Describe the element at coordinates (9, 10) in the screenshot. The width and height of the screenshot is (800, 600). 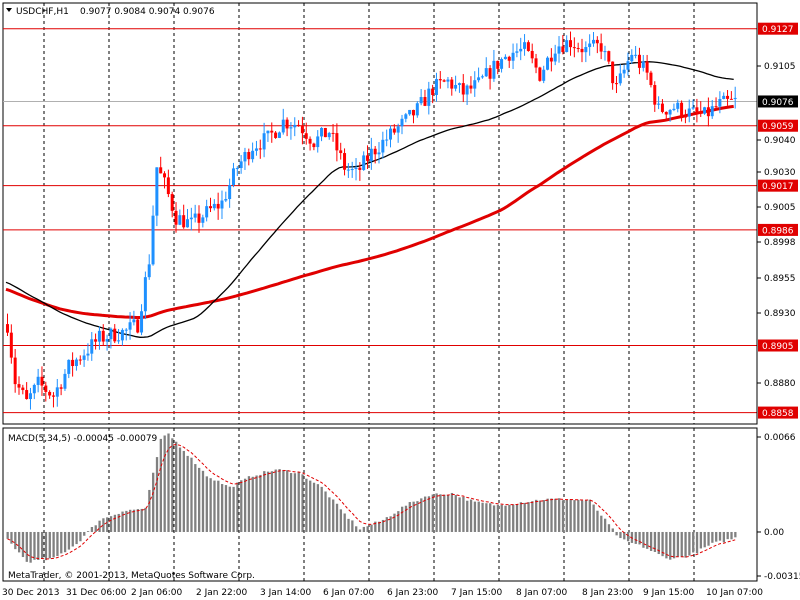
I see `dropdown-triangle-icon` at that location.